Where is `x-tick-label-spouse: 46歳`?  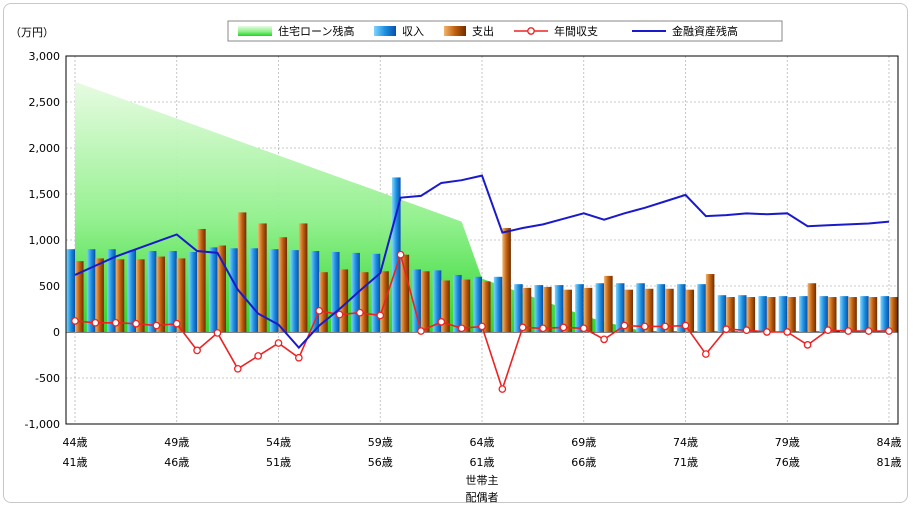
x-tick-label-spouse: 46歳 is located at coordinates (176, 462).